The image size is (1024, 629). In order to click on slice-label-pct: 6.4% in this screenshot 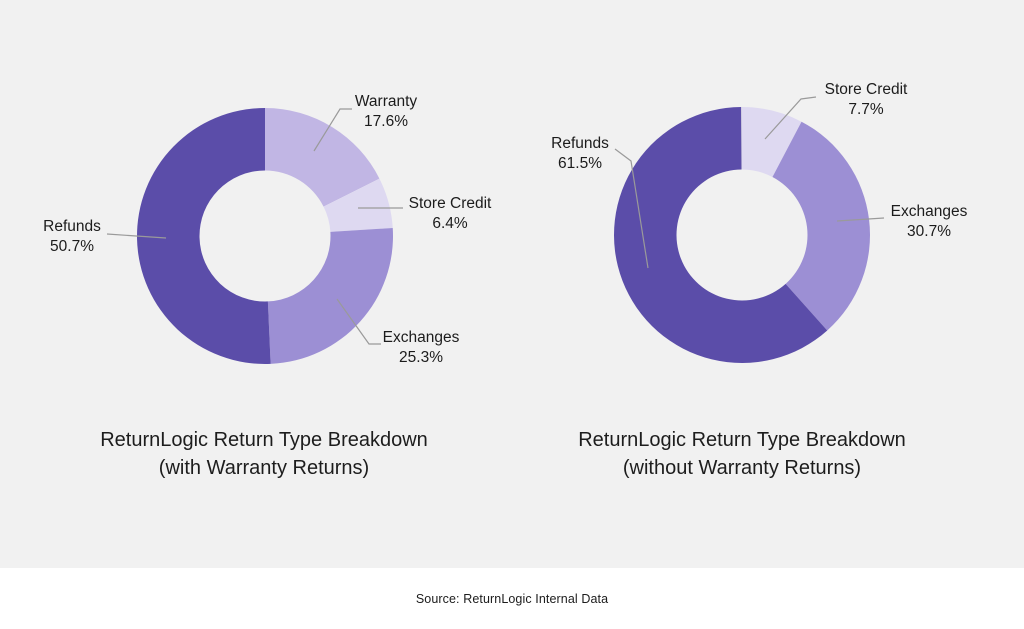, I will do `click(450, 223)`.